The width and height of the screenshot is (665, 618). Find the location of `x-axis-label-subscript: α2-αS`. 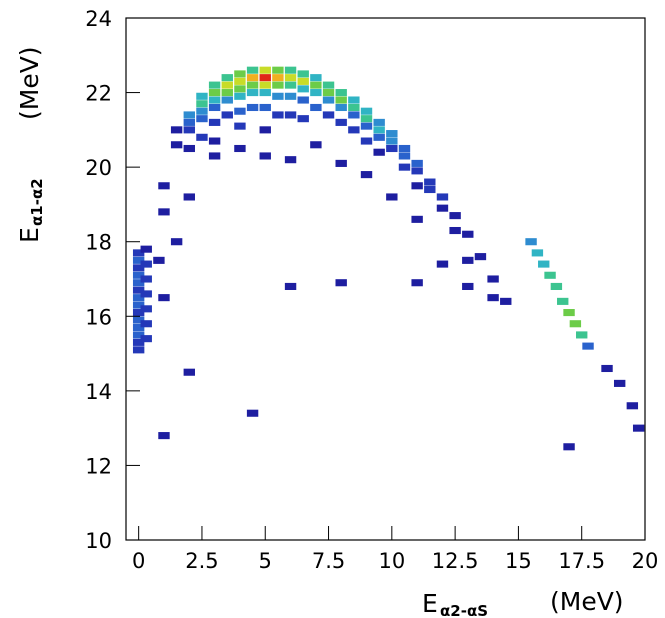

x-axis-label-subscript: α2-αS is located at coordinates (464, 610).